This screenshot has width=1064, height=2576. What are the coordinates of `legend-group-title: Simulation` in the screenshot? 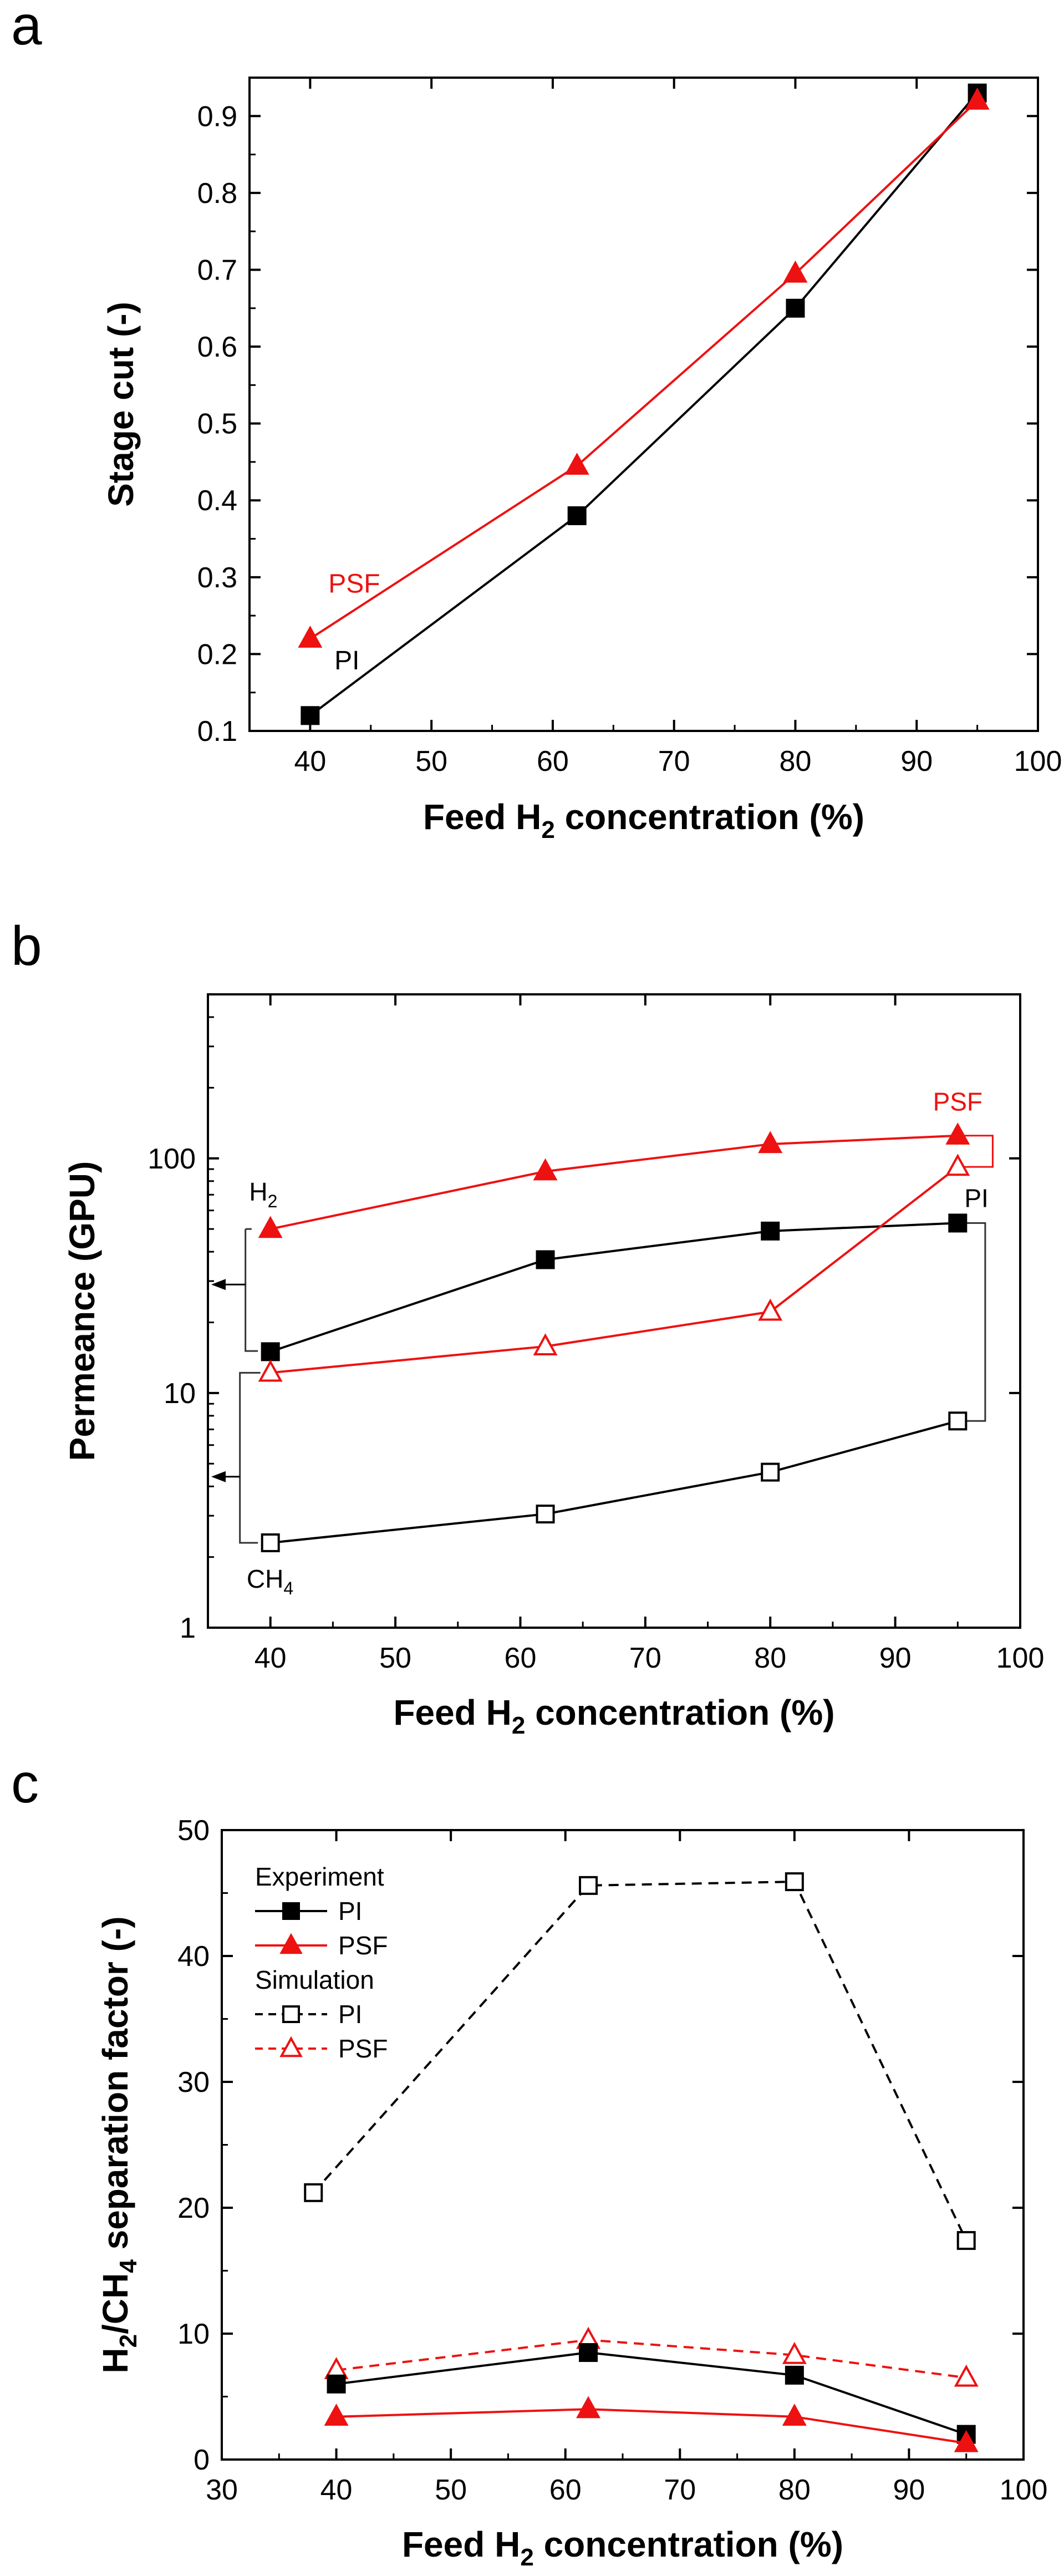 It's located at (315, 1979).